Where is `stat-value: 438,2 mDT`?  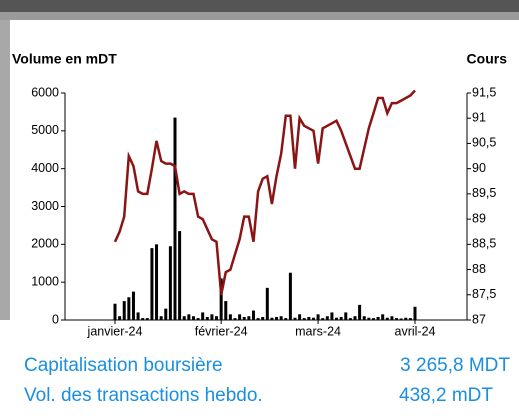
stat-value: 438,2 mDT is located at coordinates (446, 395).